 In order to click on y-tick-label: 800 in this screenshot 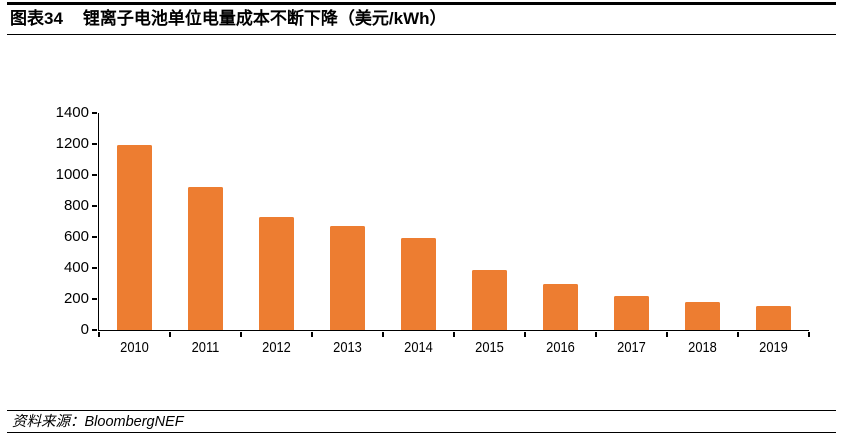, I will do `click(76, 205)`.